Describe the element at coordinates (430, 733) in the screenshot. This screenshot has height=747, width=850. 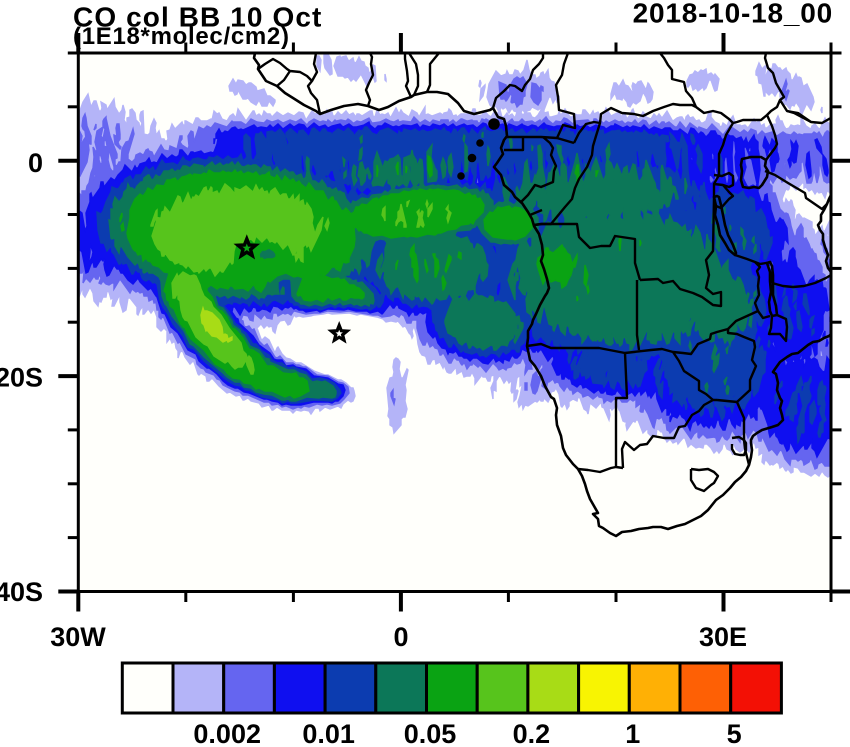
I see `svg-text: 0.05` at that location.